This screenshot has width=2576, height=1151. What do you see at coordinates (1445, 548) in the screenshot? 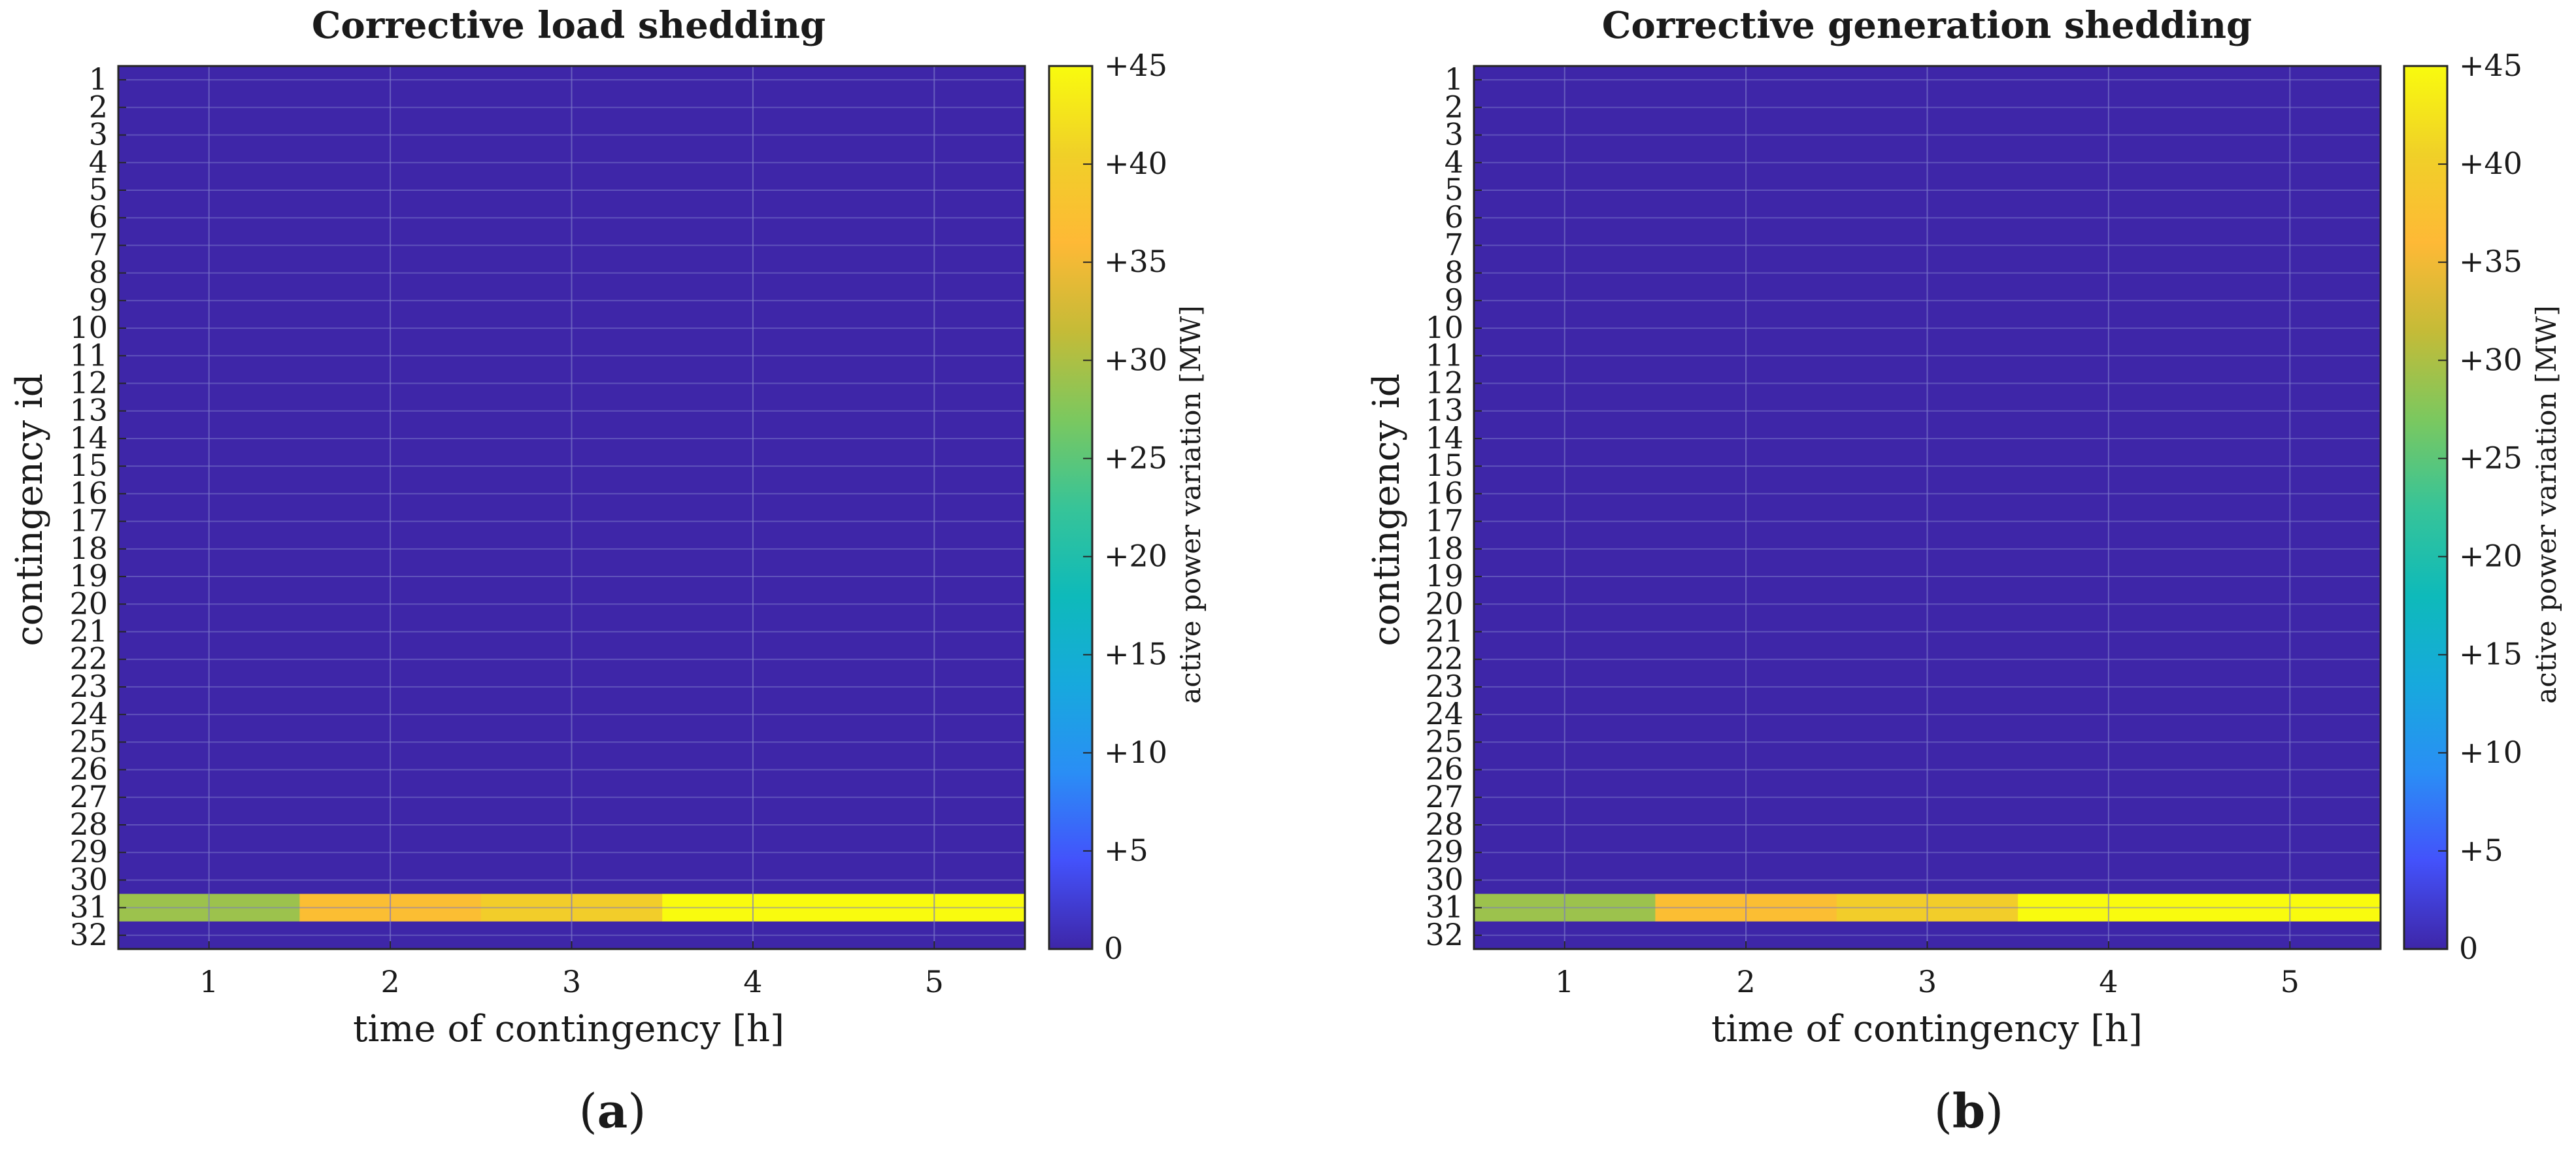
I see `y-tick-label: 18` at bounding box center [1445, 548].